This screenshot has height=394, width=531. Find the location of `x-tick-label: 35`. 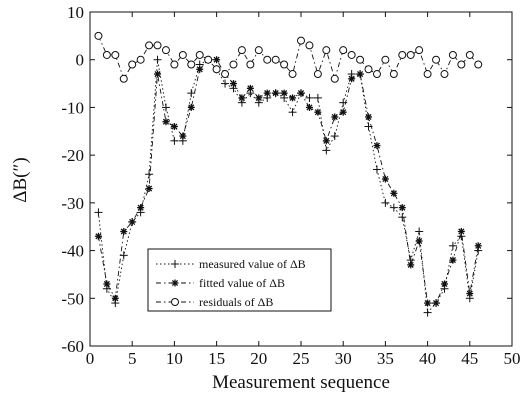

x-tick-label: 35 is located at coordinates (385, 358).